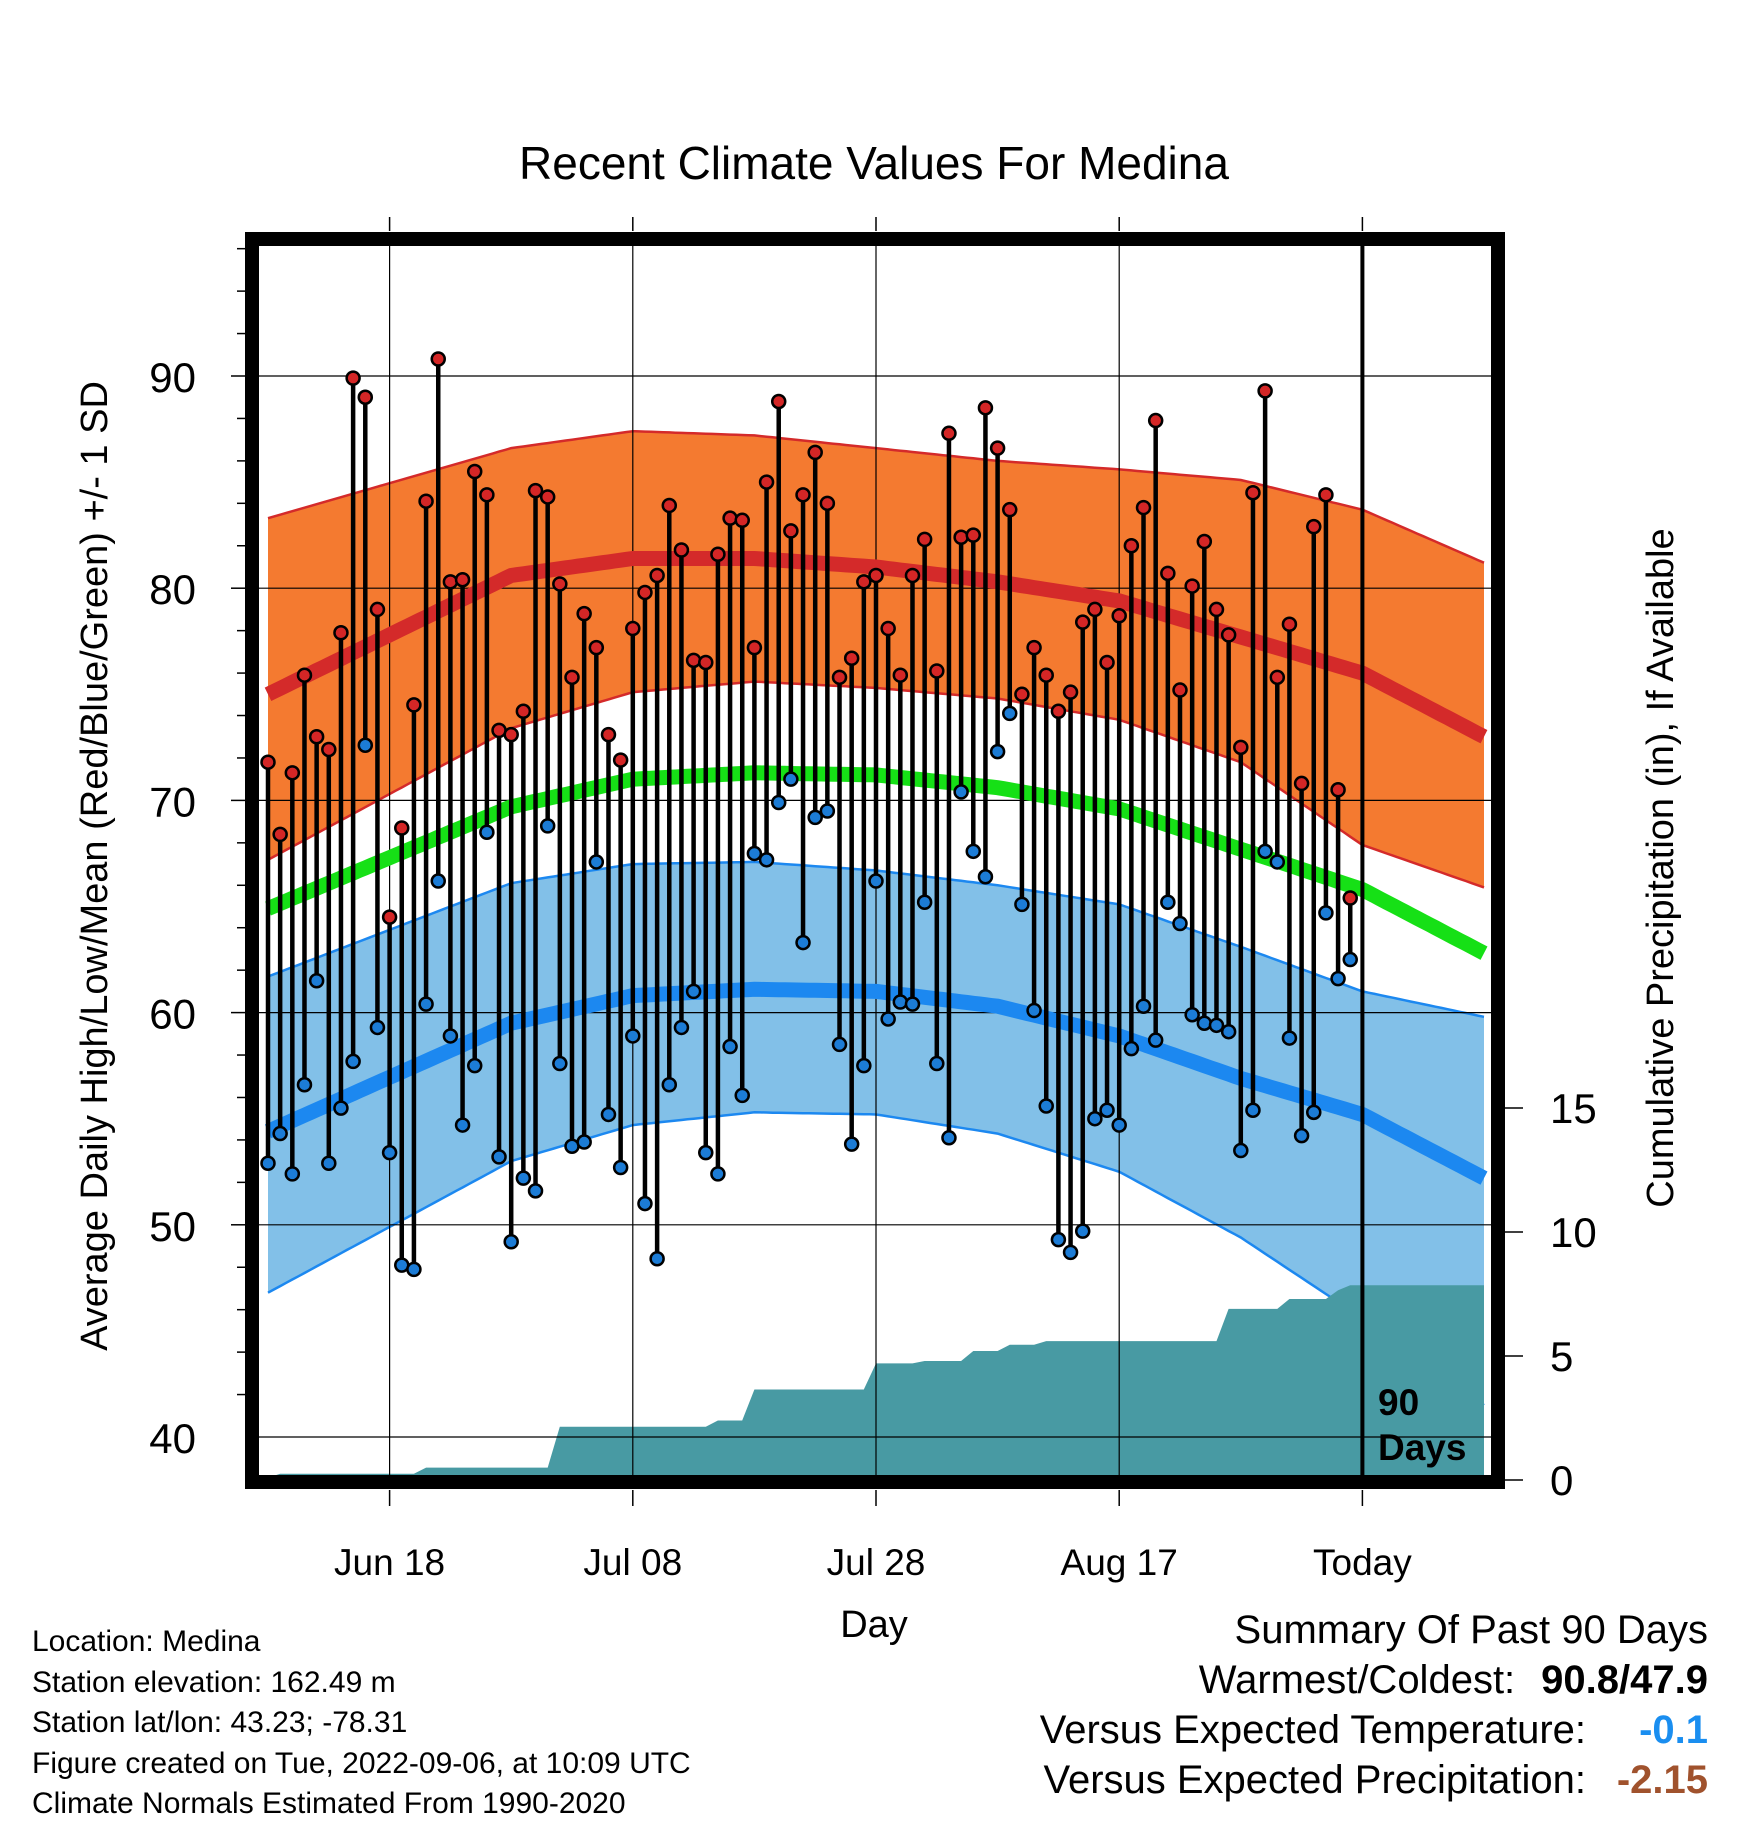 The height and width of the screenshot is (1828, 1748). Describe the element at coordinates (880, 1380) in the screenshot. I see `precip-area` at that location.